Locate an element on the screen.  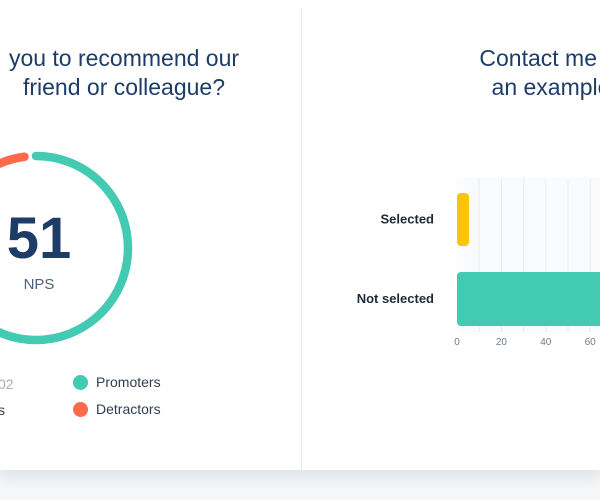
detractors-dot-icon is located at coordinates (80, 409).